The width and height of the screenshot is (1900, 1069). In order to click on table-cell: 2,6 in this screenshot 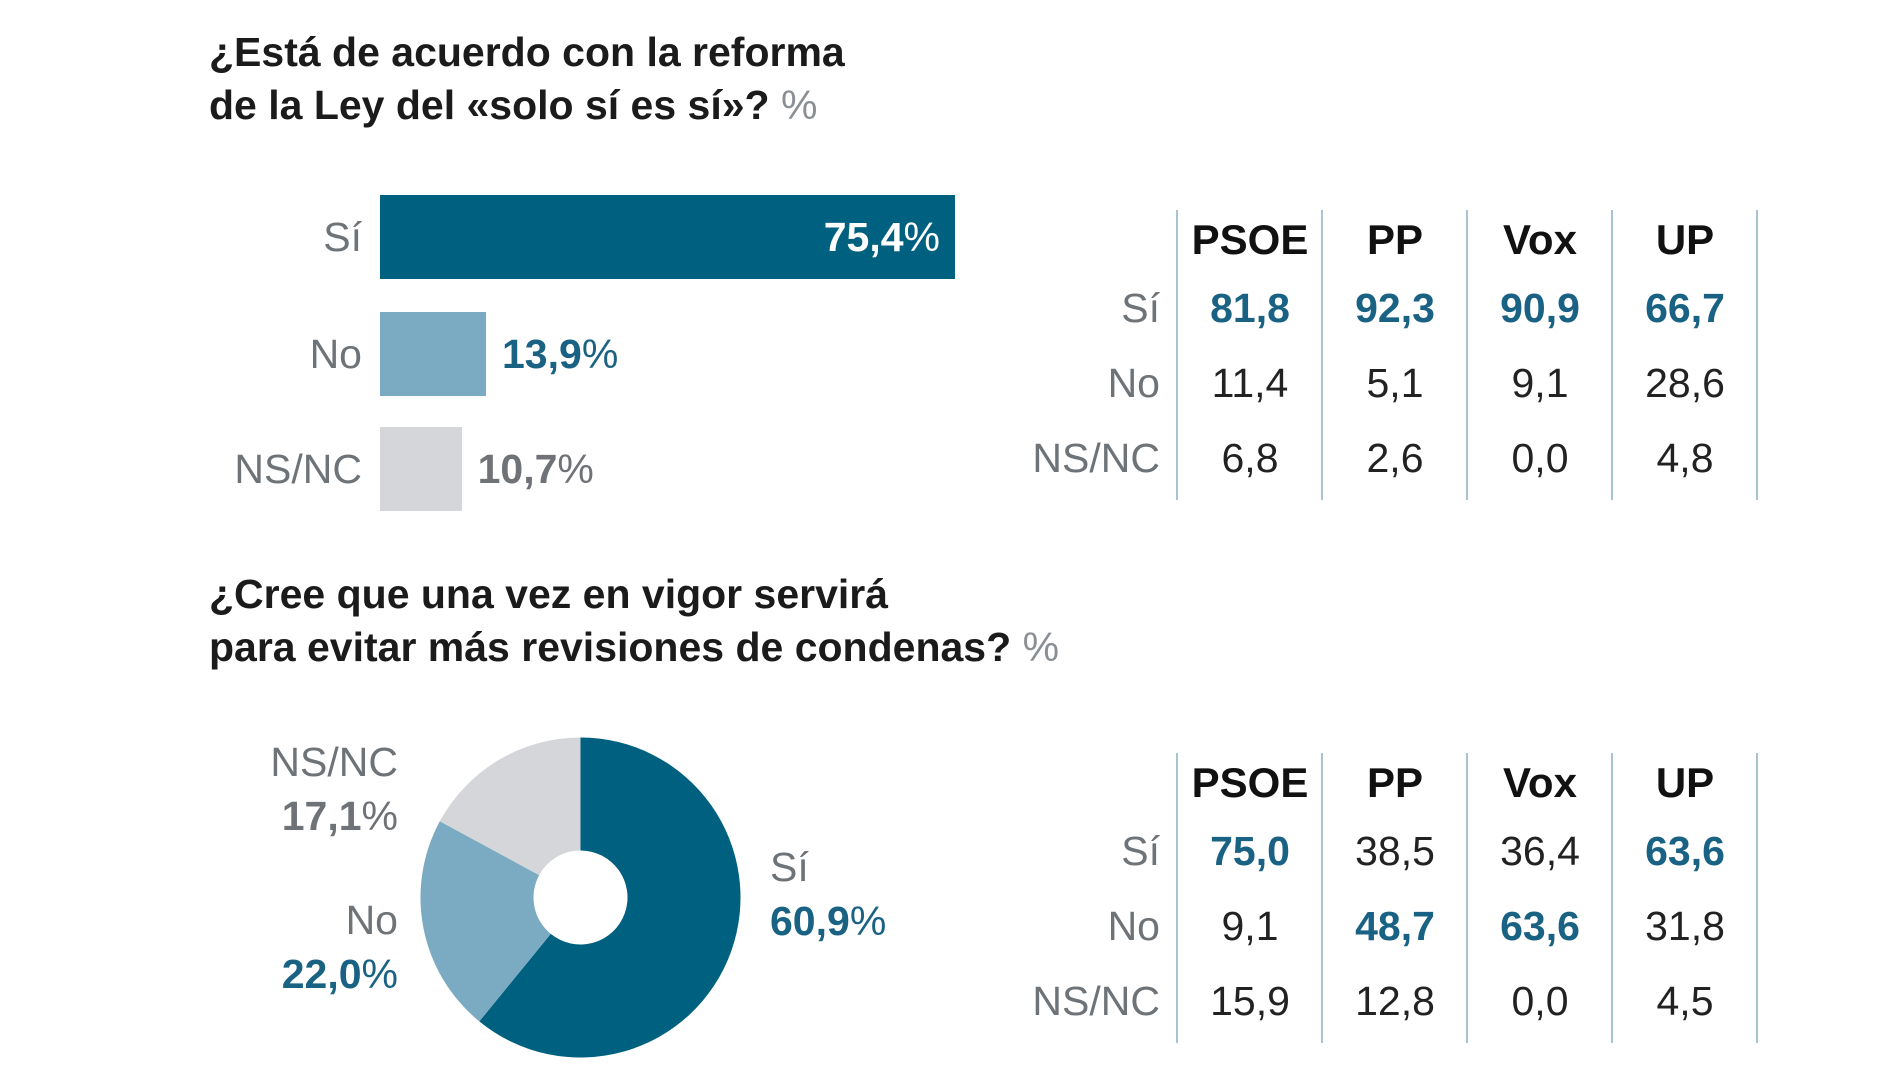, I will do `click(1395, 458)`.